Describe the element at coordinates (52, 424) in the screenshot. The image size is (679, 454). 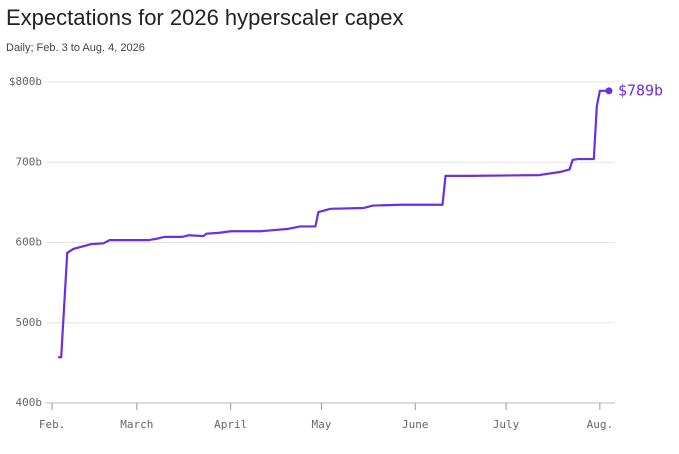
I see `x-tick-label: Feb.` at that location.